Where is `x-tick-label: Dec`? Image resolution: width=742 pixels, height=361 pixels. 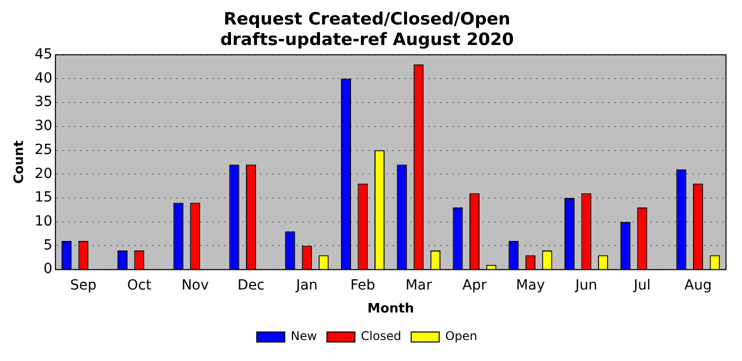 x-tick-label: Dec is located at coordinates (251, 286).